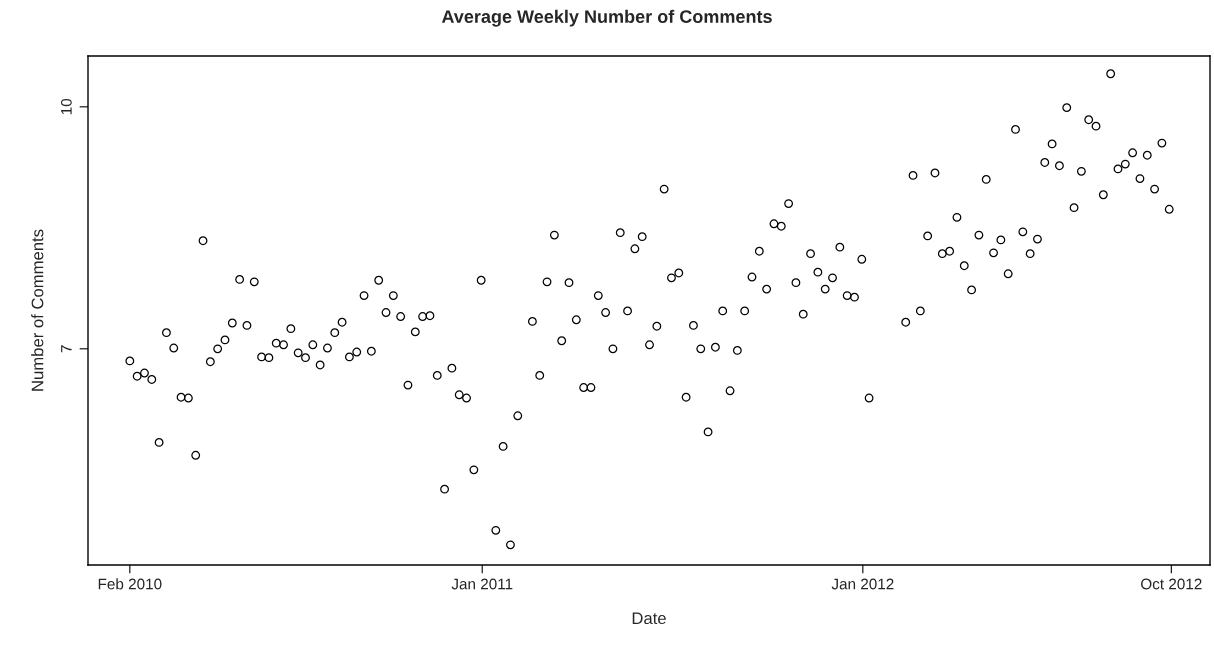 This screenshot has width=1214, height=649. I want to click on x-tick-label: Oct 2012, so click(1171, 584).